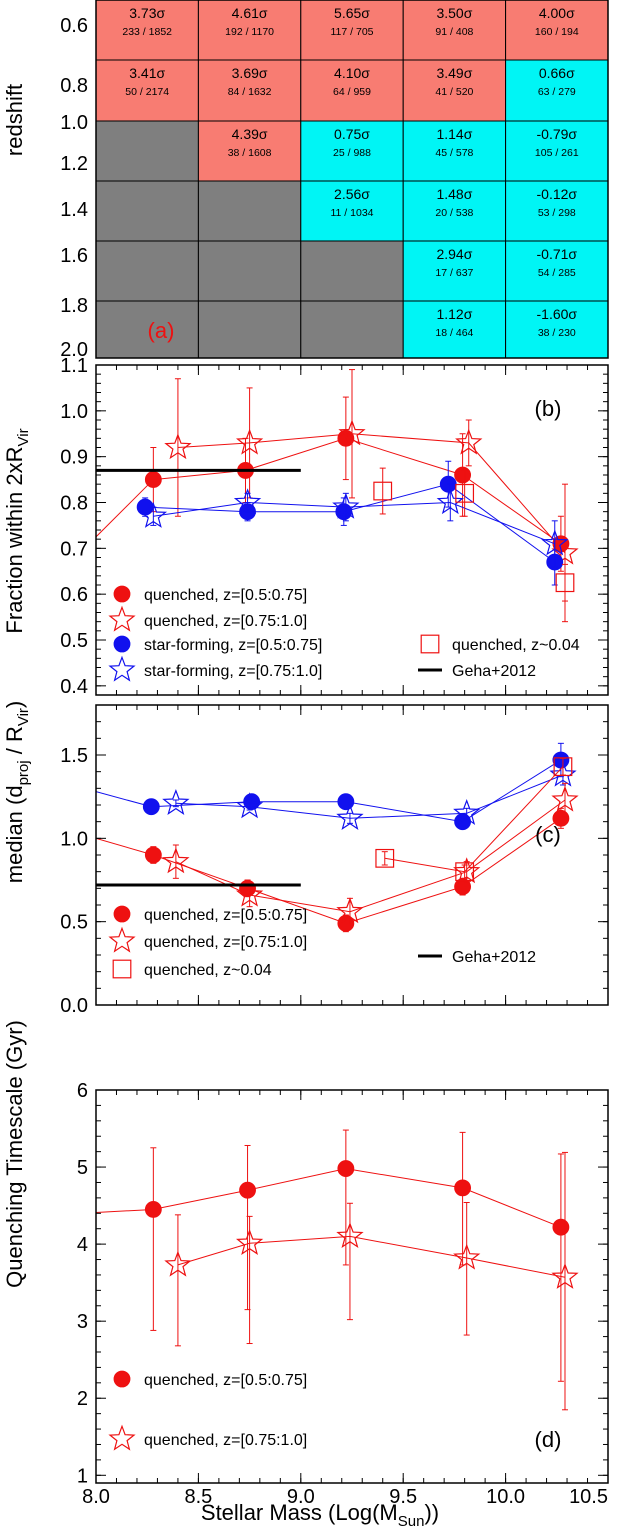  I want to click on cell-sigma: 2.94σ, so click(454, 254).